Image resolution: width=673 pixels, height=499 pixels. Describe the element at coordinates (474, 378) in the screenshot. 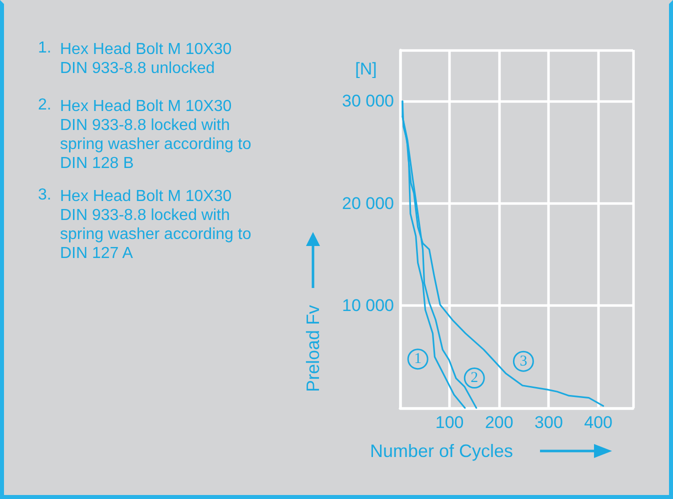

I see `annotation: 2` at that location.